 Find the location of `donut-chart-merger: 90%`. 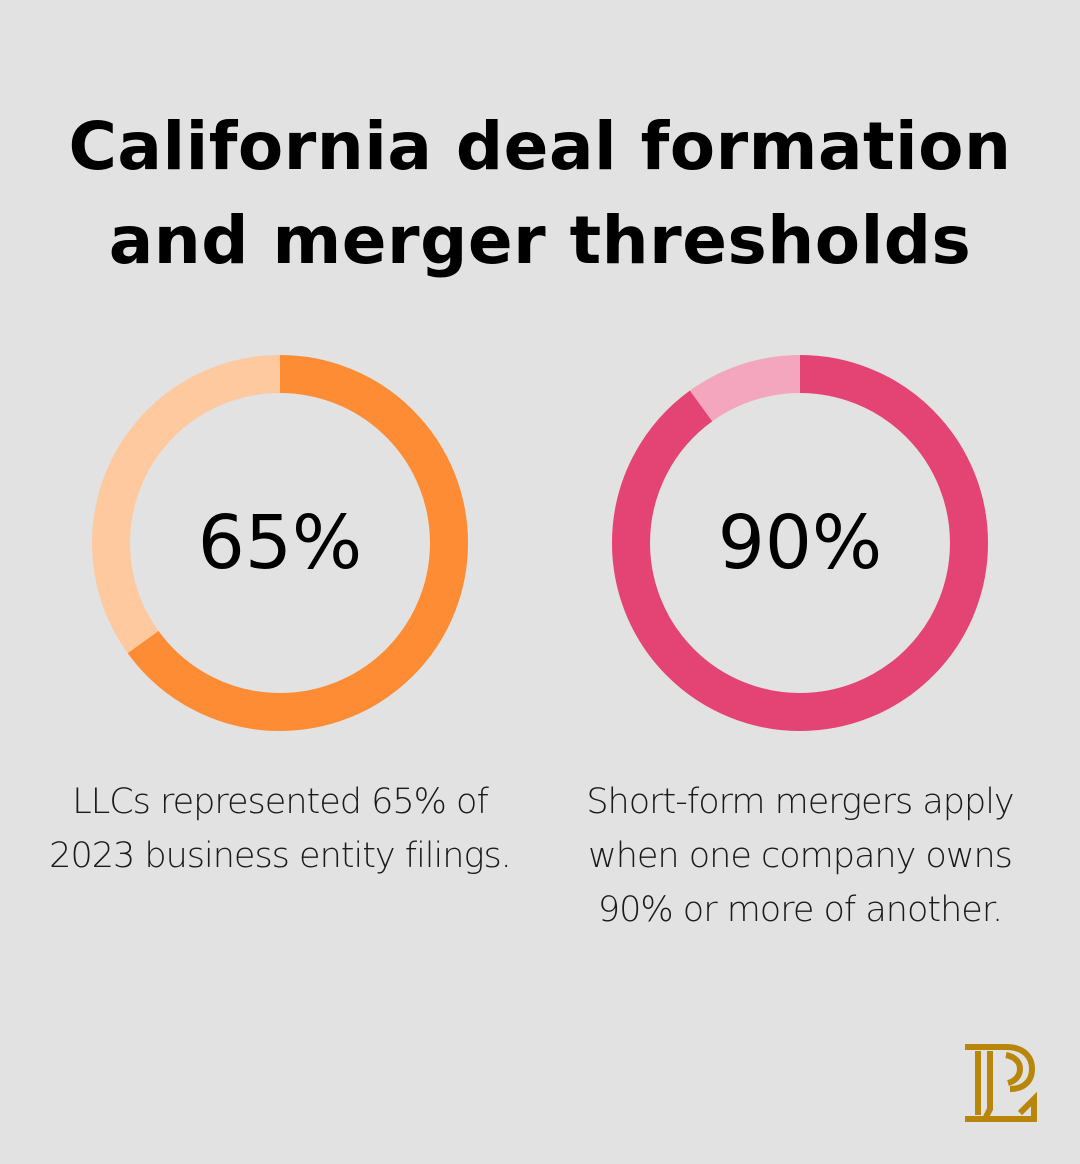

donut-chart-merger: 90% is located at coordinates (800, 543).